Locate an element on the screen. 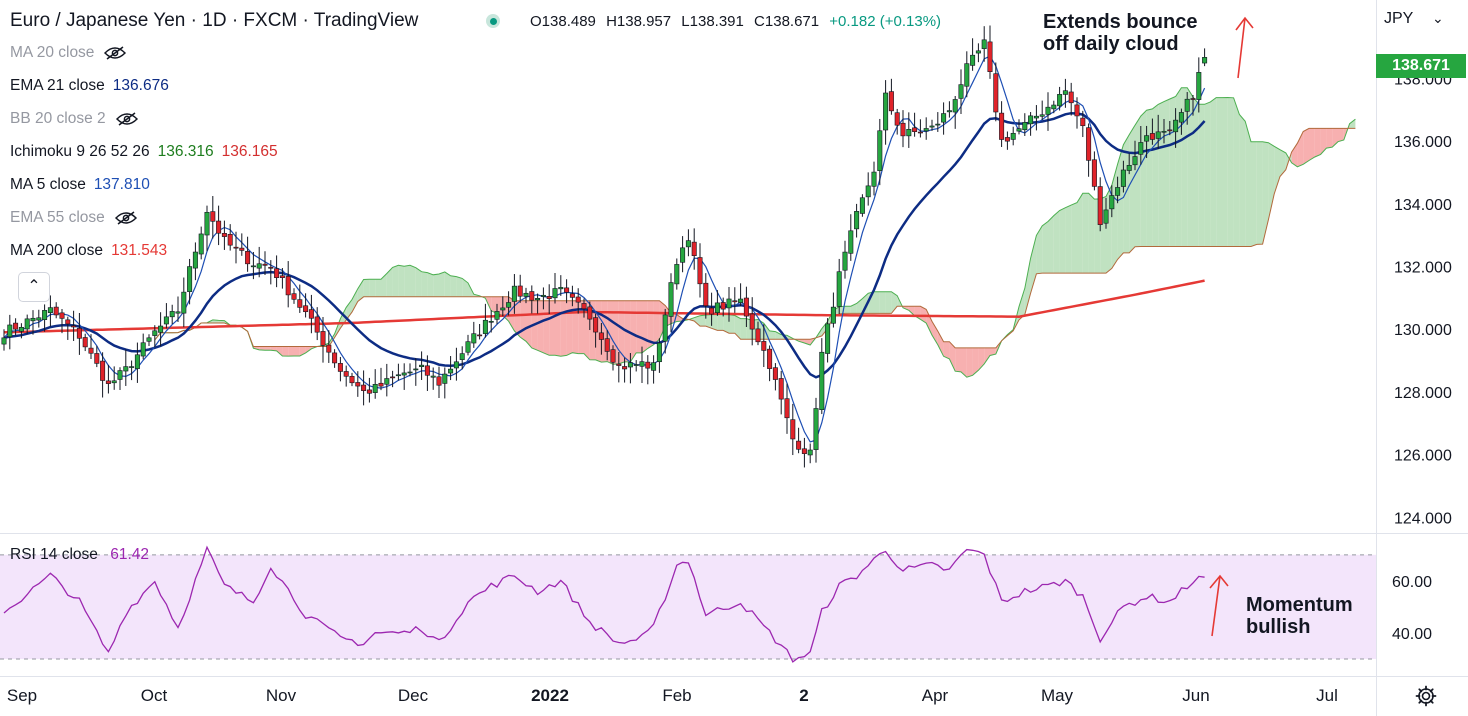 Image resolution: width=1468 pixels, height=716 pixels. indicator-legend-item: EMA 21 close 136.676 is located at coordinates (89, 86).